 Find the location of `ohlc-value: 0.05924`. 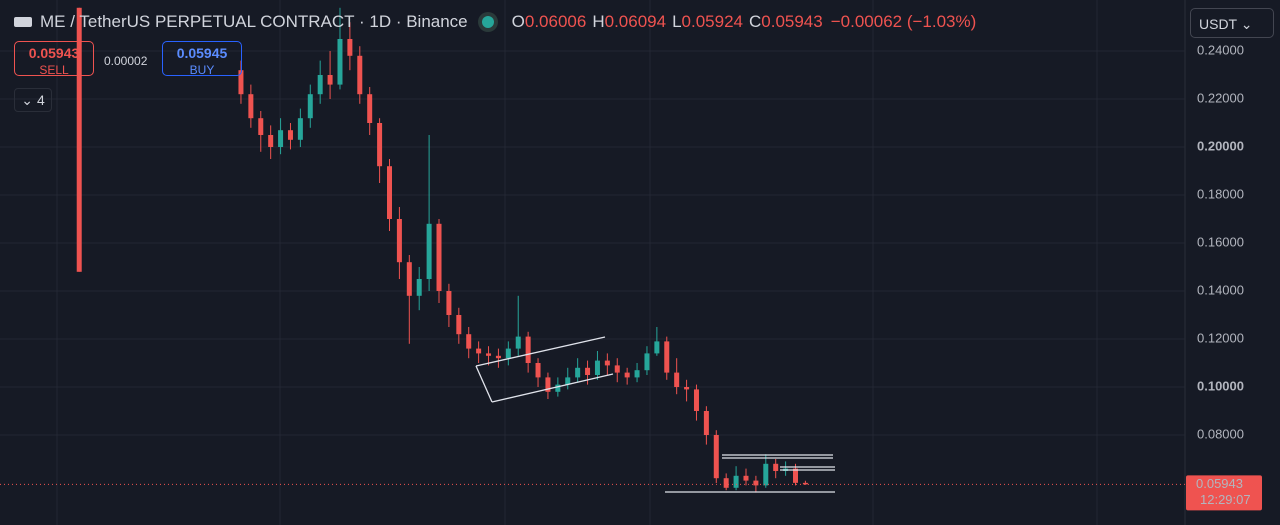

ohlc-value: 0.05924 is located at coordinates (712, 21).